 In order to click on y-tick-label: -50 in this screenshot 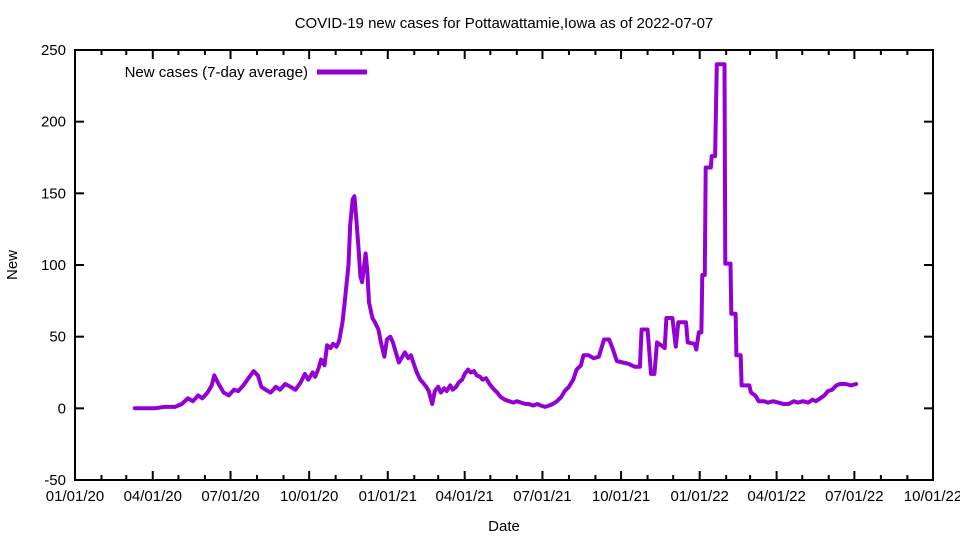, I will do `click(55, 480)`.